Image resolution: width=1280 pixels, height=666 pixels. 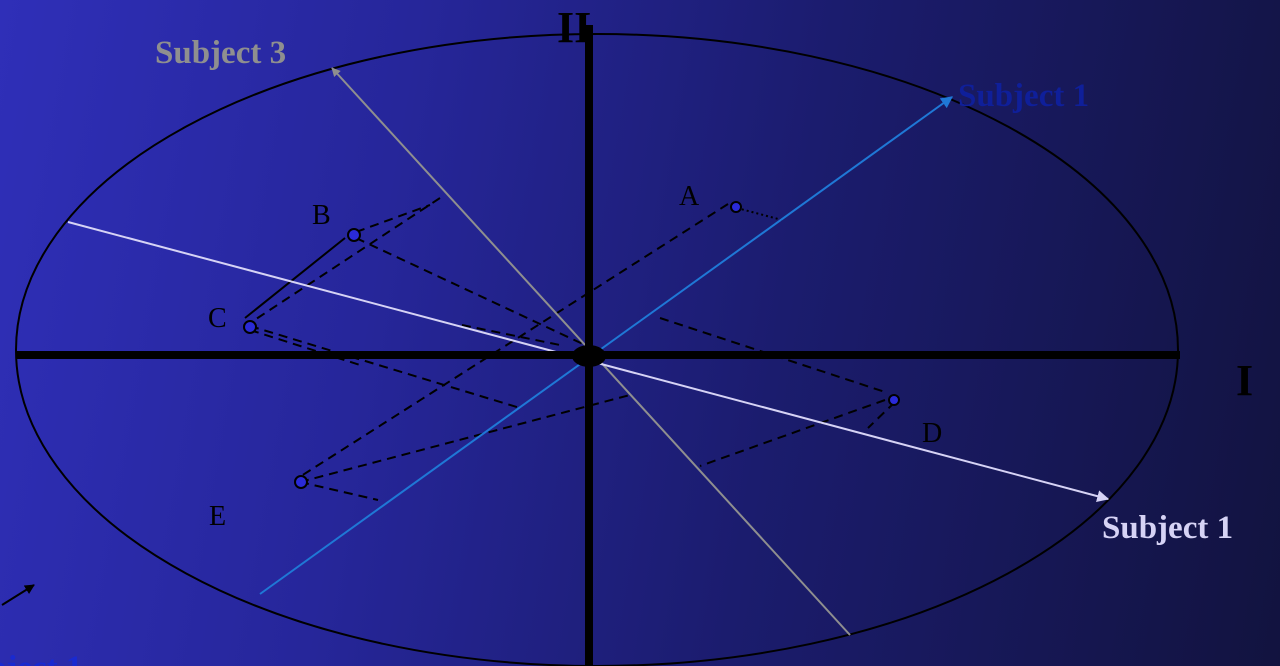 What do you see at coordinates (301, 482) in the screenshot?
I see `point-e` at bounding box center [301, 482].